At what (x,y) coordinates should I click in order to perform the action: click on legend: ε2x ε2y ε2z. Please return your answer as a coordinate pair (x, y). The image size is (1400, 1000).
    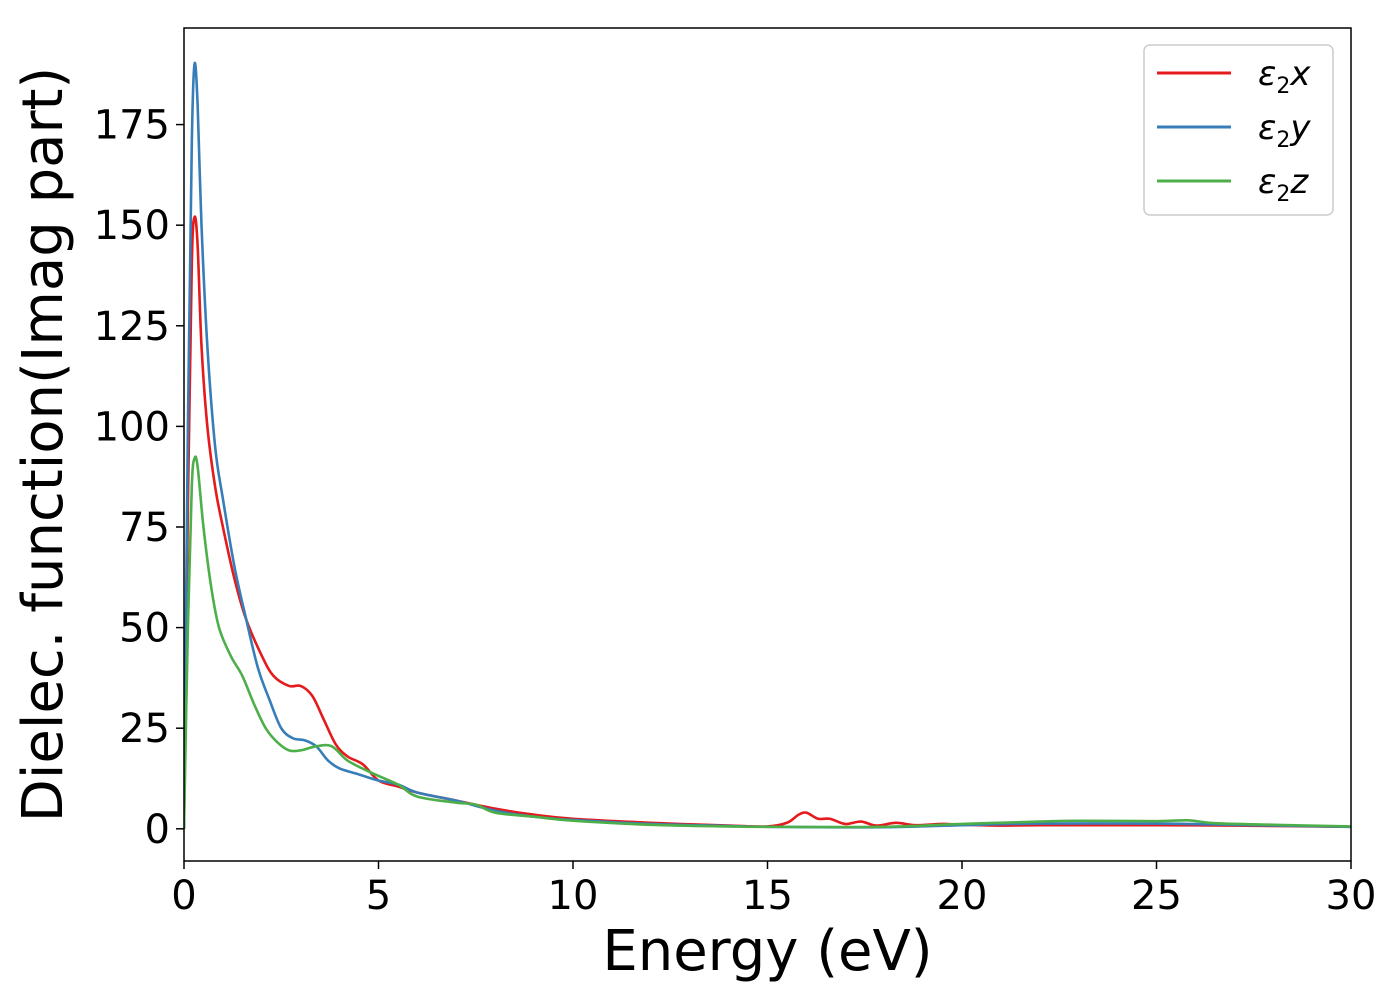
    Looking at the image, I should click on (1238, 130).